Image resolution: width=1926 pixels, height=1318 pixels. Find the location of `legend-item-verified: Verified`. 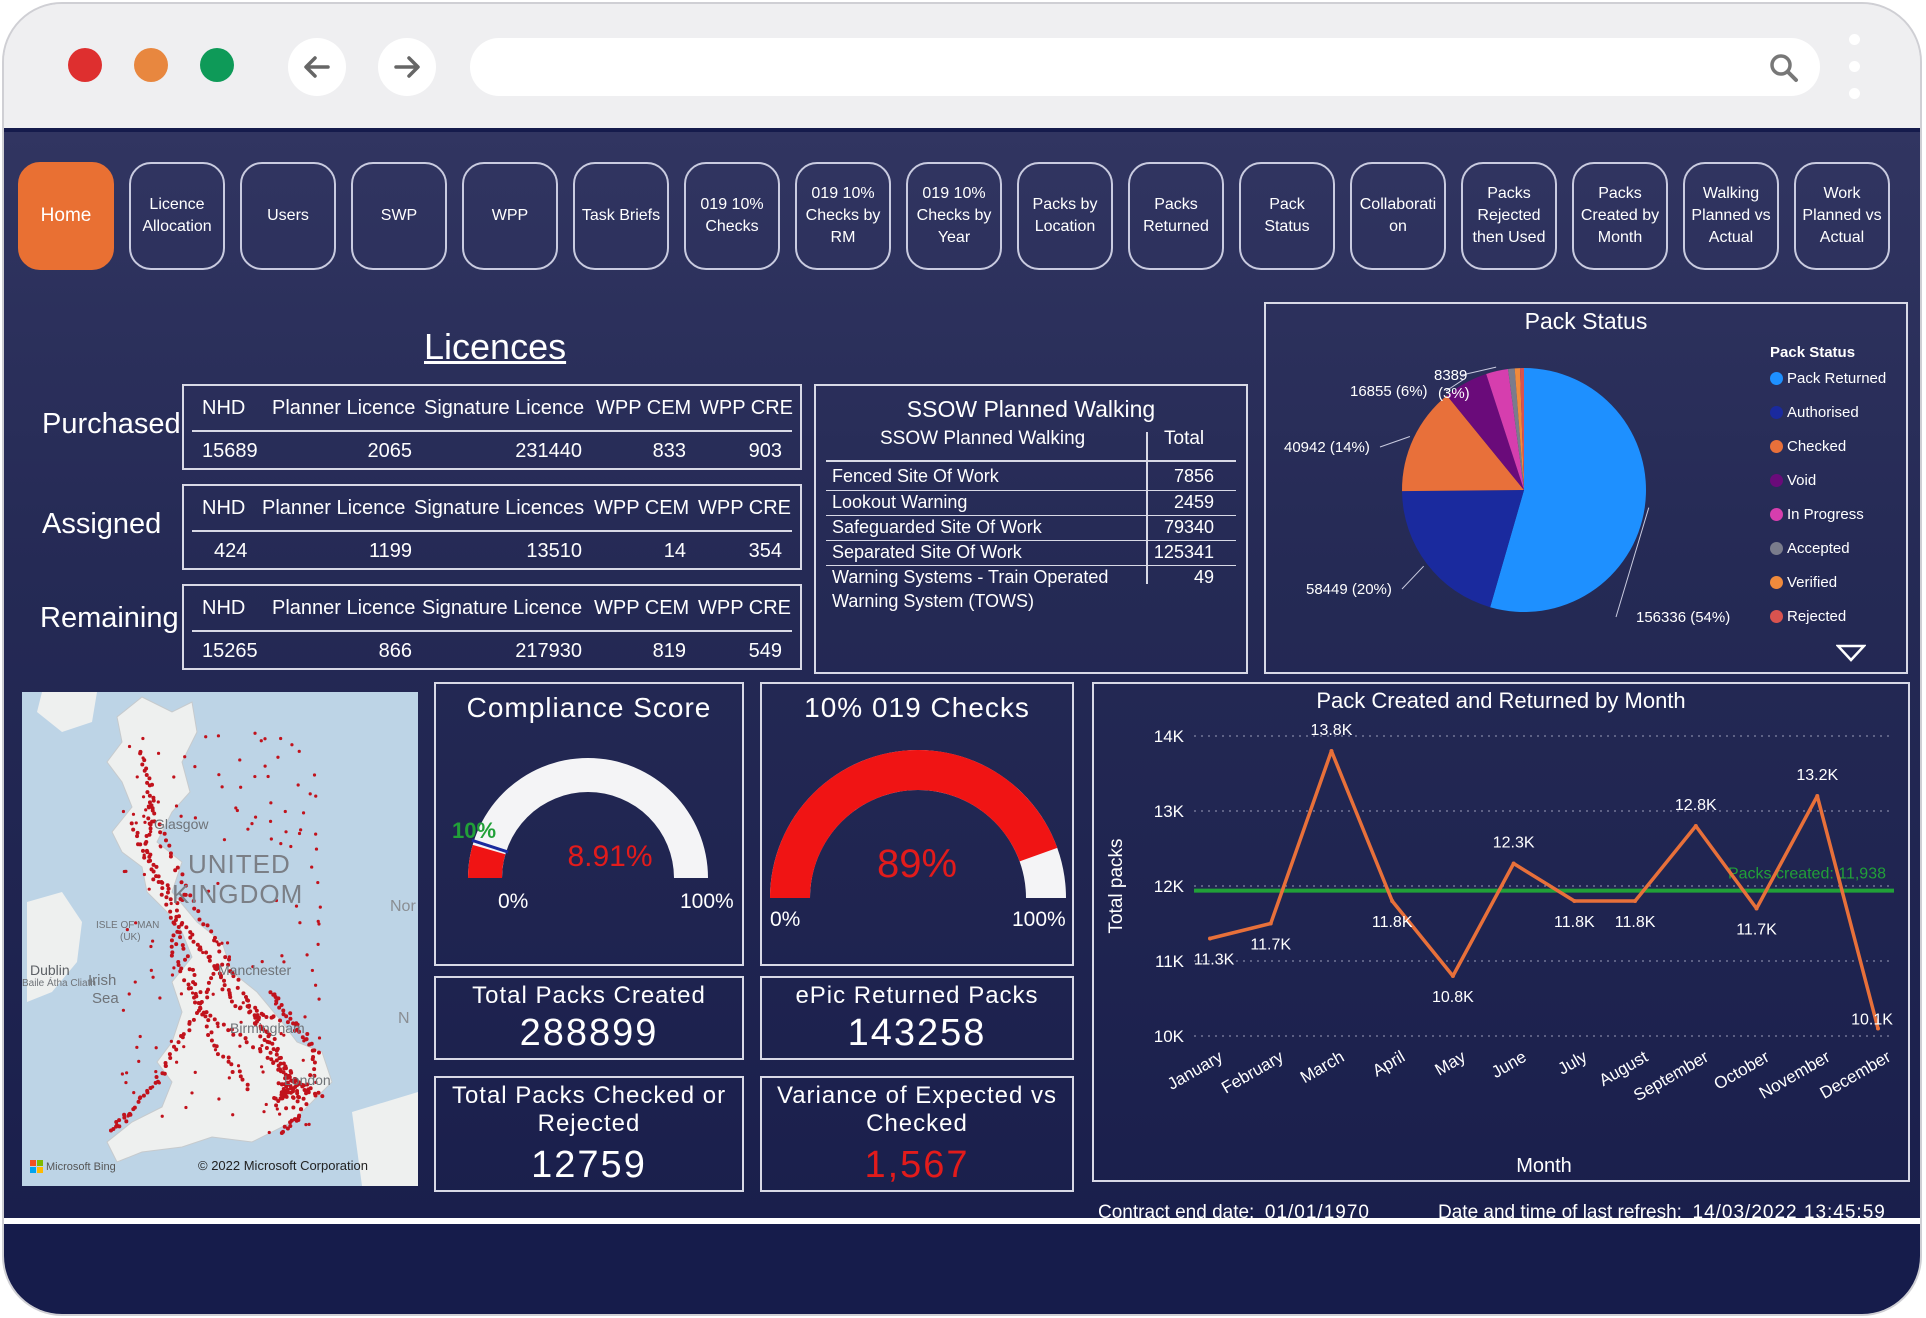

legend-item-verified: Verified is located at coordinates (1803, 582).